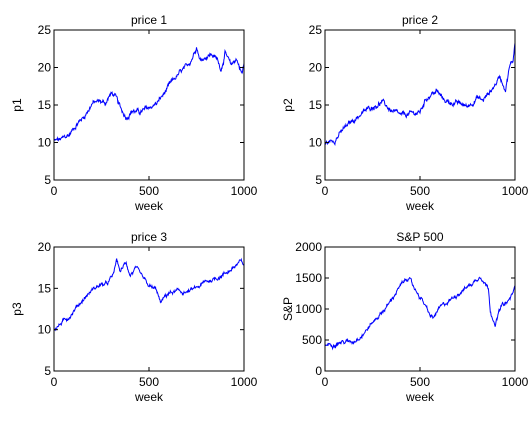 This screenshot has height=439, width=529. What do you see at coordinates (308, 309) in the screenshot?
I see `y-tick-label: 1000` at bounding box center [308, 309].